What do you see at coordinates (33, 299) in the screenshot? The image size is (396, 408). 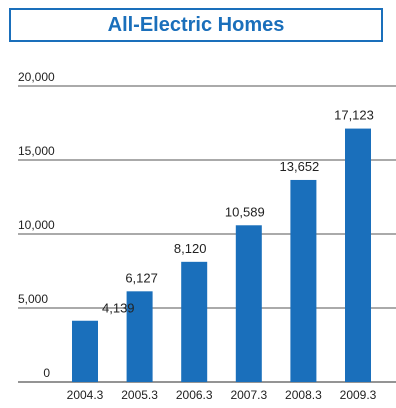 I see `y-tick-label: 5,000` at bounding box center [33, 299].